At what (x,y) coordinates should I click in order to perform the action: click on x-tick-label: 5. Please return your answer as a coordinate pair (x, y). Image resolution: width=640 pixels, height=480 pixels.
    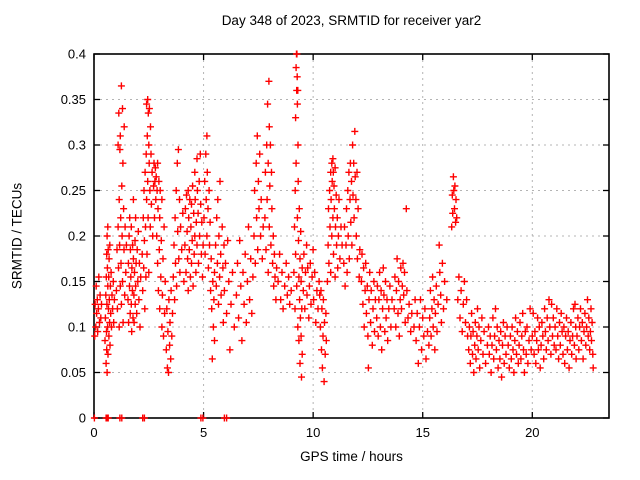
    Looking at the image, I should click on (203, 432).